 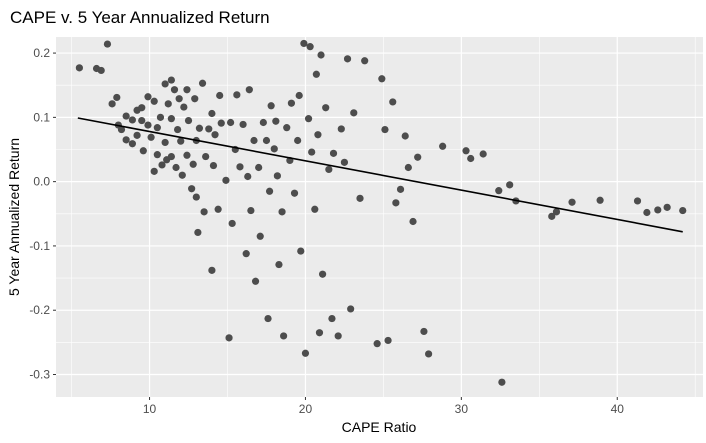 What do you see at coordinates (140, 17) in the screenshot?
I see `chart-title: CAPE v. 5 Year Annualized Return` at bounding box center [140, 17].